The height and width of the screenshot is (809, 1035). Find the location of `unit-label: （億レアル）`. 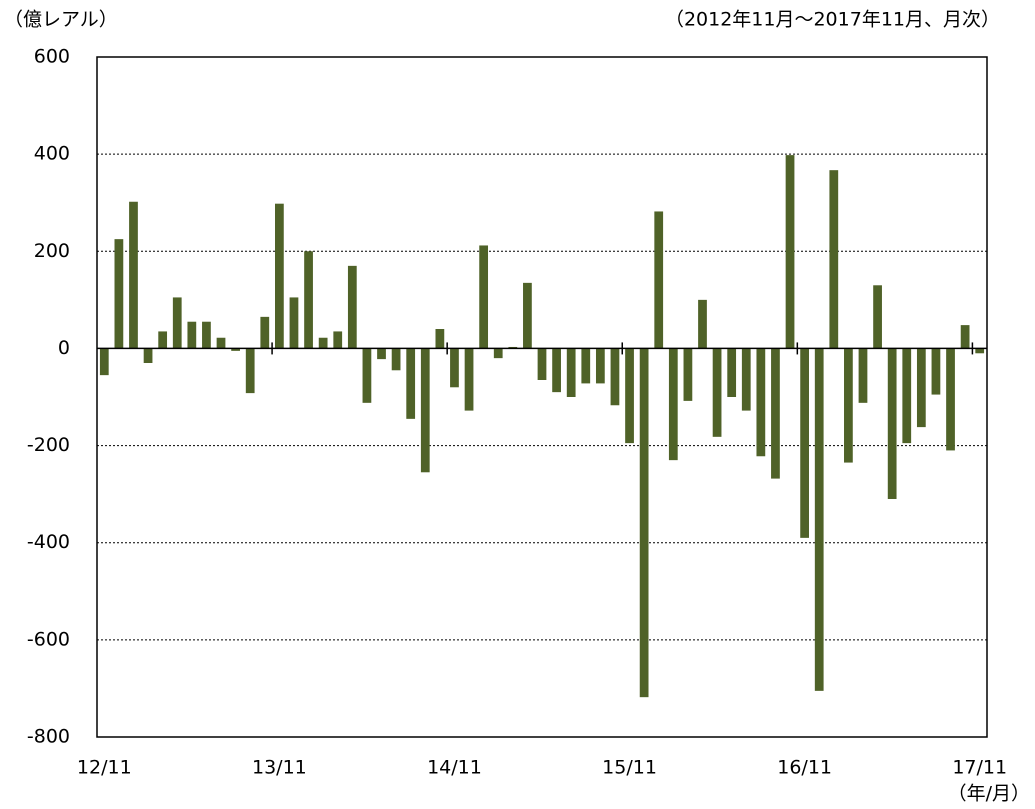

unit-label: （億レアル） is located at coordinates (61, 20).